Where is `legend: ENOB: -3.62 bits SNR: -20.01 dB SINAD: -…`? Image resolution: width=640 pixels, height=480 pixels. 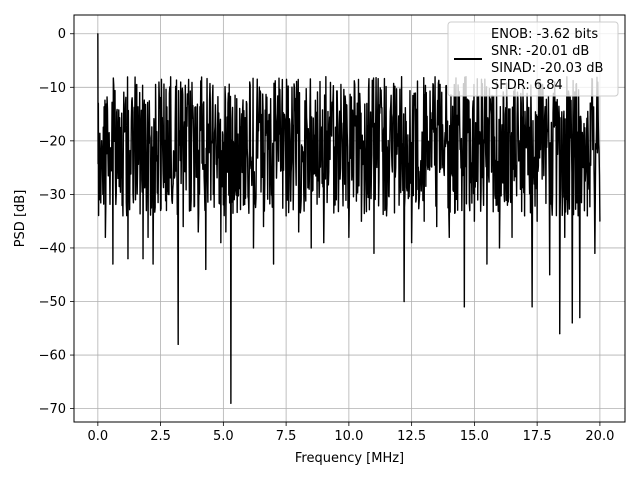
legend: ENOB: -3.62 bits SNR: -20.01 dB SINAD: -… is located at coordinates (533, 59).